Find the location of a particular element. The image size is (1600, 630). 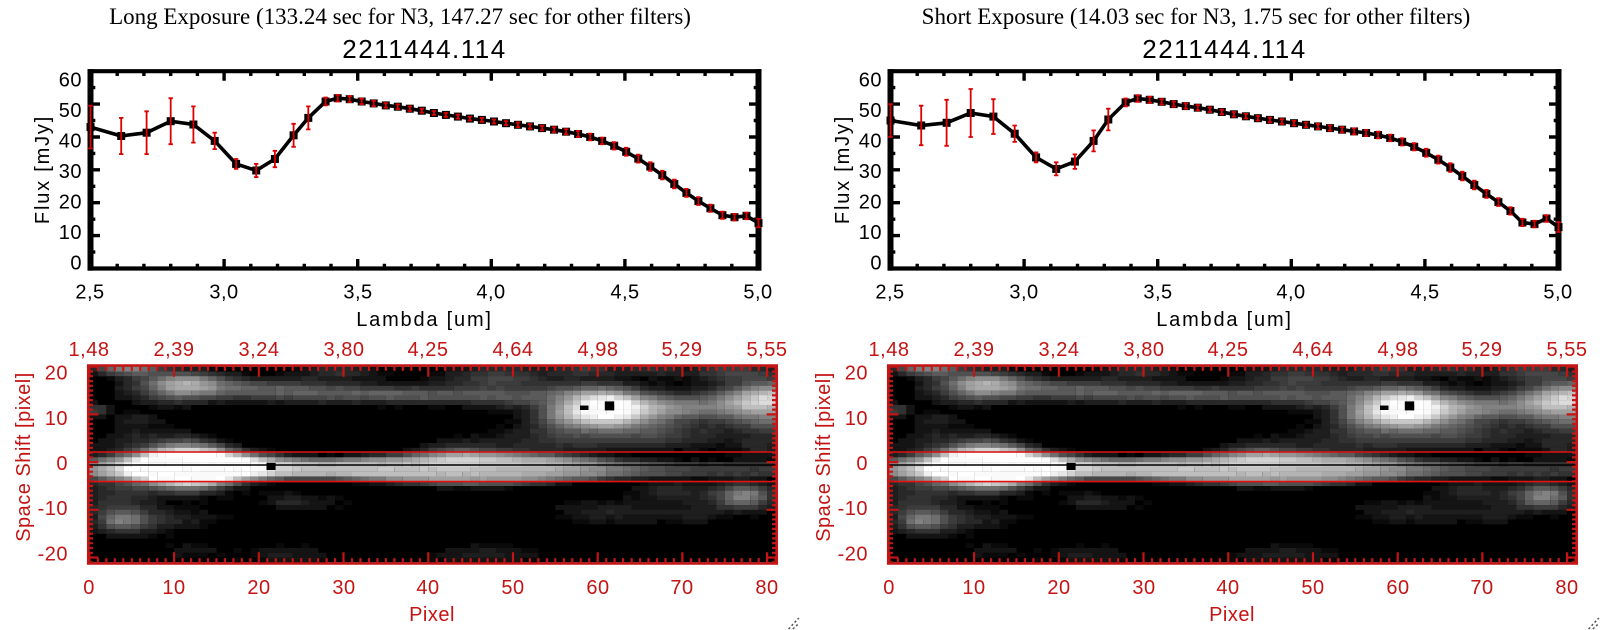

svg-text: 2,39 is located at coordinates (174, 350).